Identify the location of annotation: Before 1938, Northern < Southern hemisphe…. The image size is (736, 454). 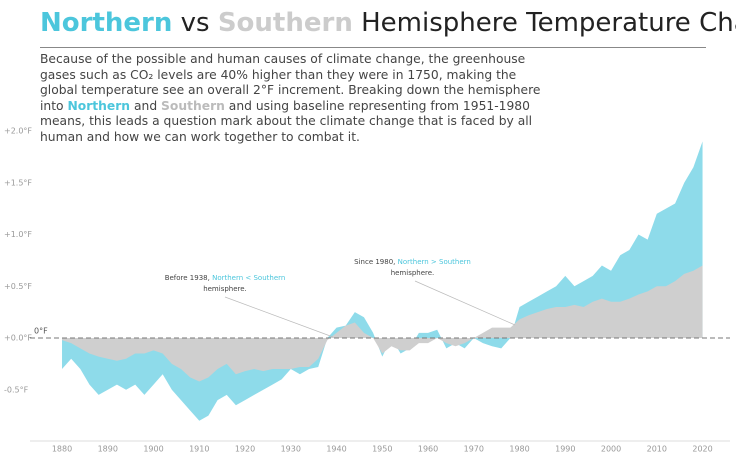
(225, 284).